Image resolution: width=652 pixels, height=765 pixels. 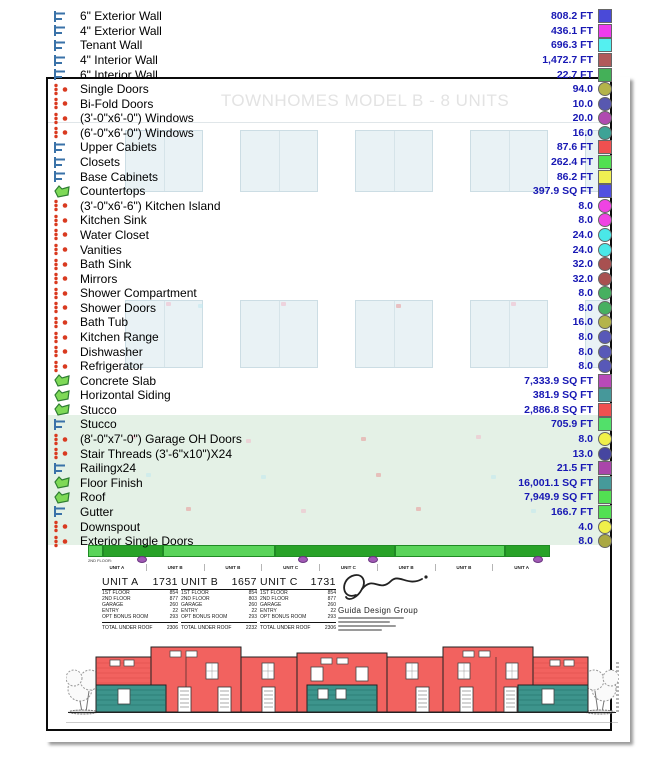 I want to click on takeoff-item-quantity: 705.9 FT, so click(x=571, y=424).